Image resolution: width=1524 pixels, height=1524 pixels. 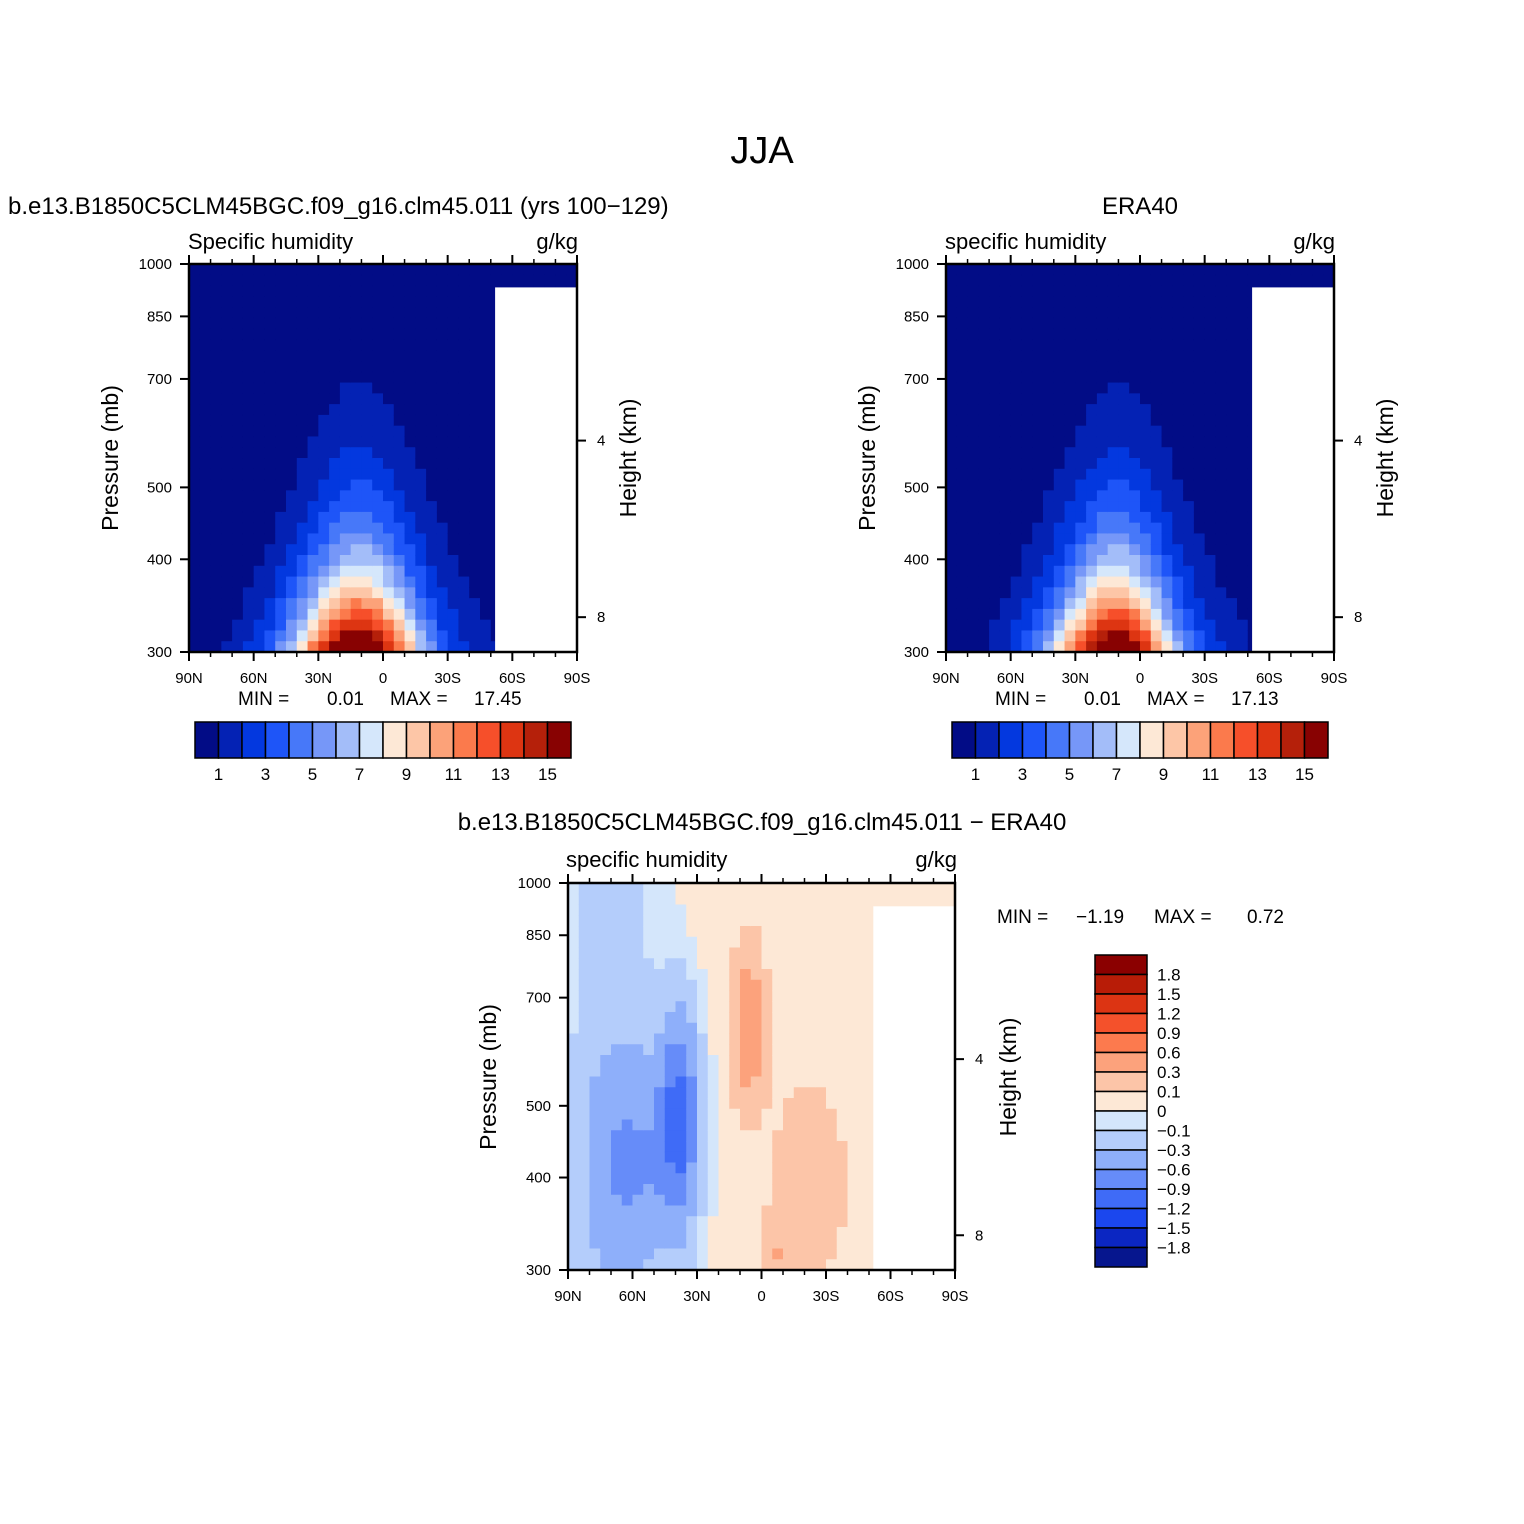 What do you see at coordinates (867, 458) in the screenshot?
I see `panel-era40-ylabel: Pressure (mb)` at bounding box center [867, 458].